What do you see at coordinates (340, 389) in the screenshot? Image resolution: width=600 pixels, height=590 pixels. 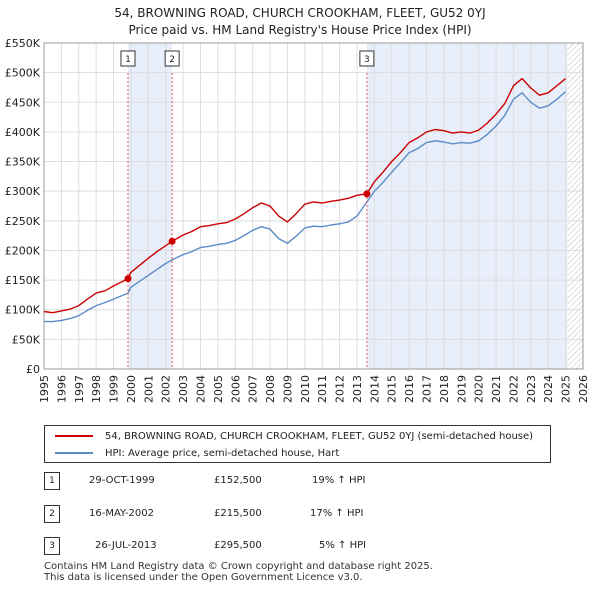 I see `x-tick-label: 2012` at bounding box center [340, 389].